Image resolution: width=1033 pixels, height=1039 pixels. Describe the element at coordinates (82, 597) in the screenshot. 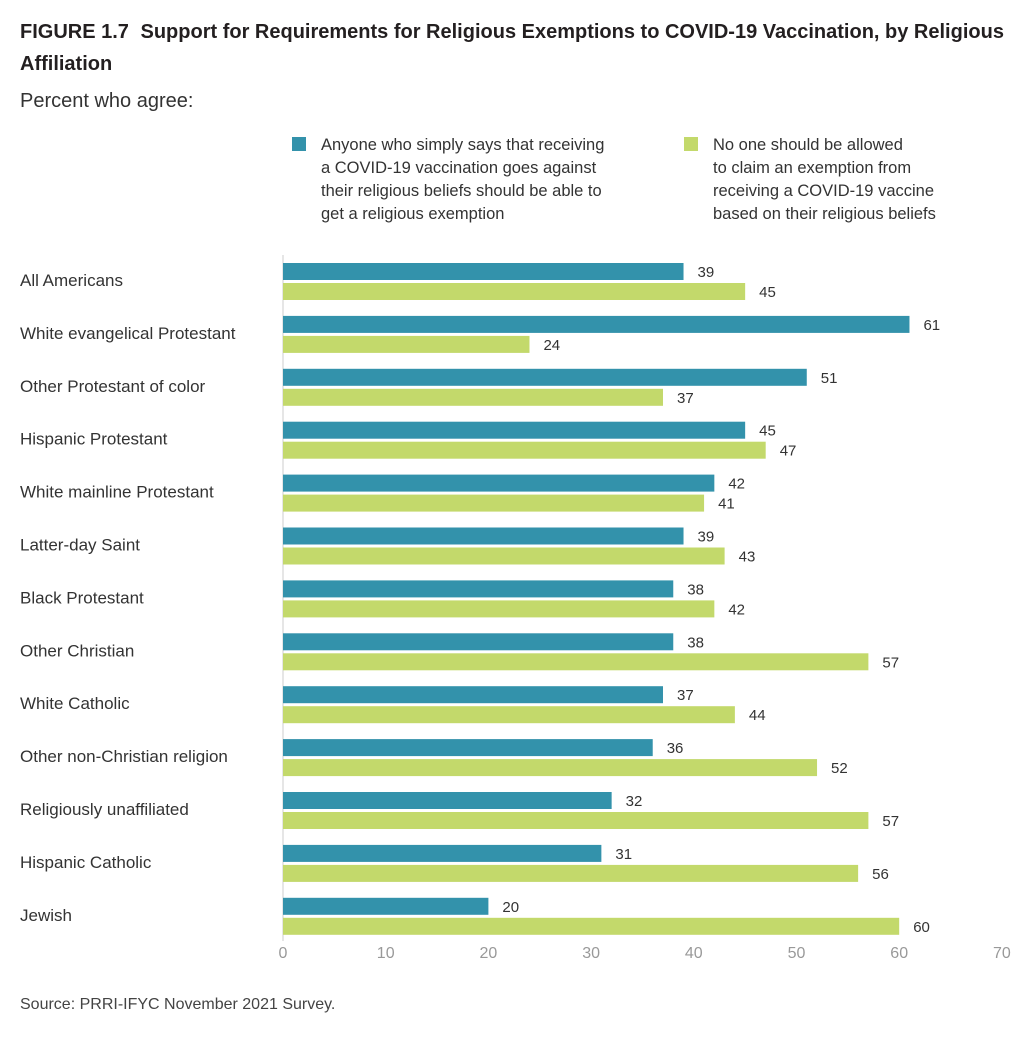

I see `category-label: Black Protestant` at that location.